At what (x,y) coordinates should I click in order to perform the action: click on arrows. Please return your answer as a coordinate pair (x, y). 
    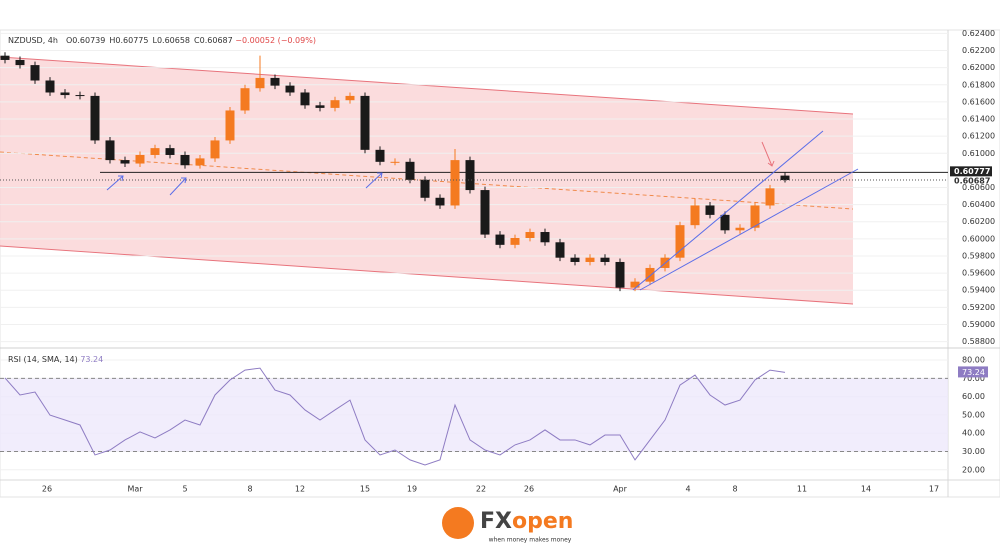
    Looking at the image, I should click on (244, 184).